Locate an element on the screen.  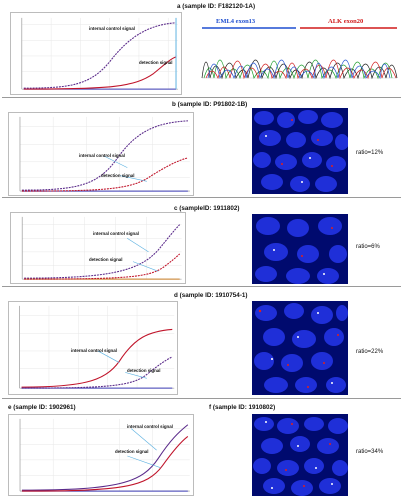
panel-e-detection-label: detection signal is located at coordinates (132, 451).